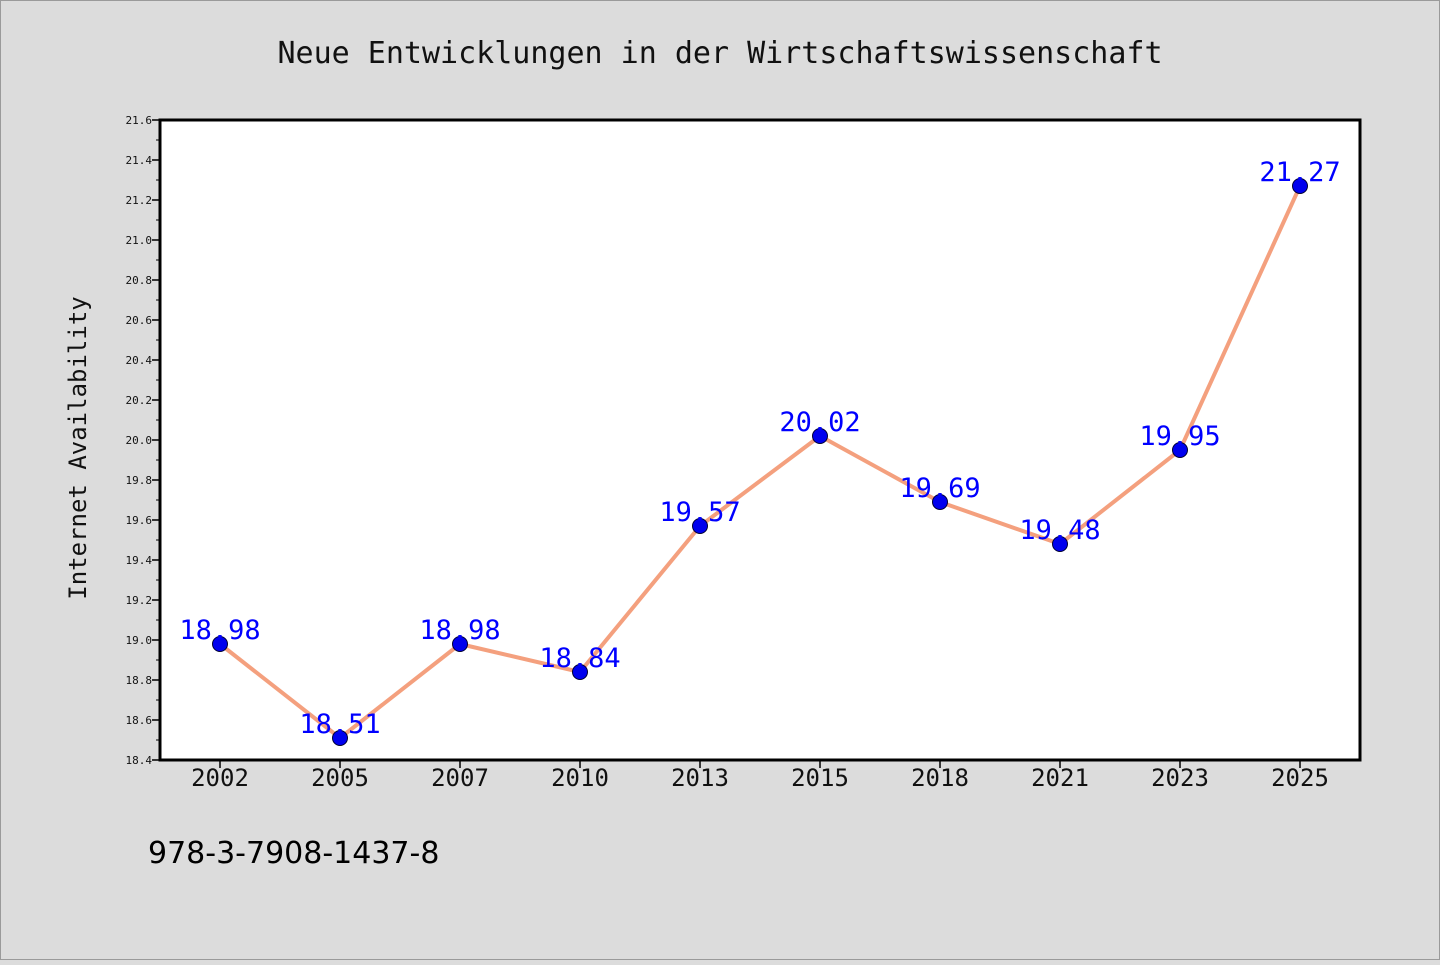 The image size is (1440, 965). What do you see at coordinates (139, 120) in the screenshot?
I see `y-tick-label: 21.6` at bounding box center [139, 120].